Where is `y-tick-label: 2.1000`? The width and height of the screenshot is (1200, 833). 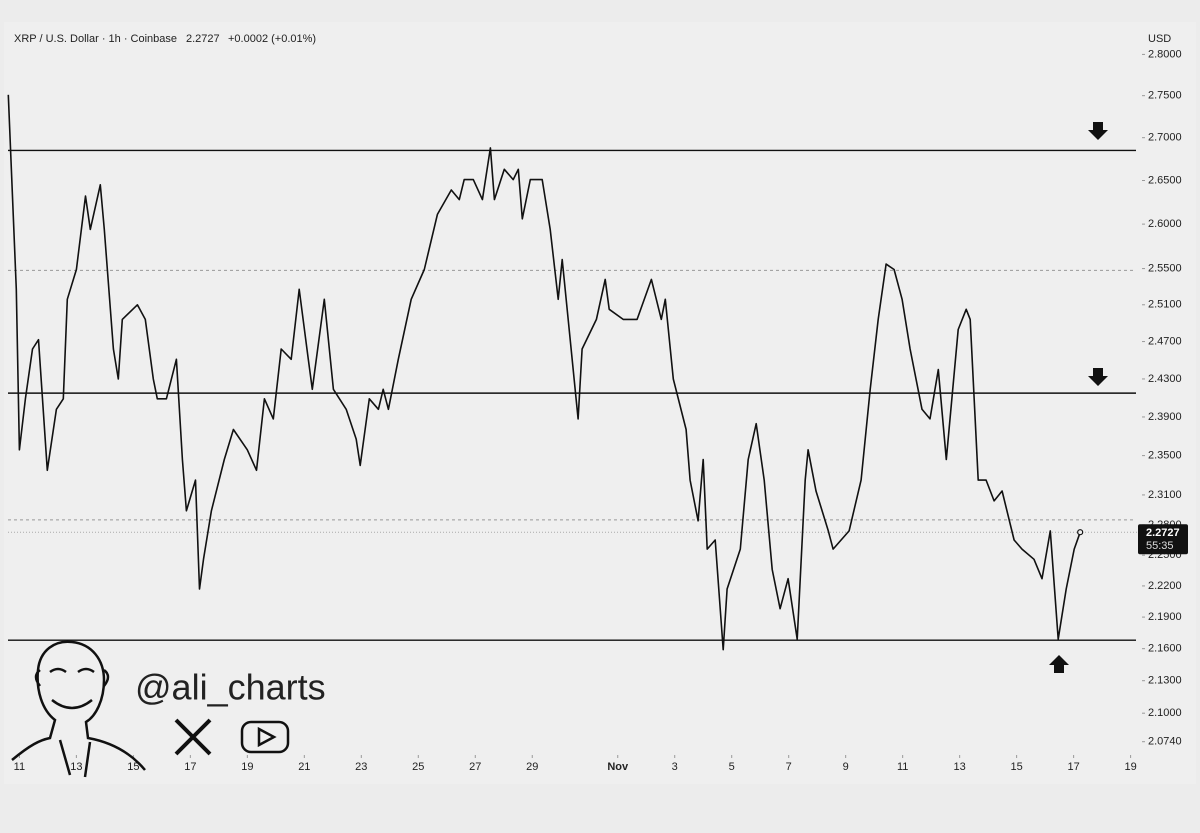 y-tick-label: 2.1000 is located at coordinates (1165, 713).